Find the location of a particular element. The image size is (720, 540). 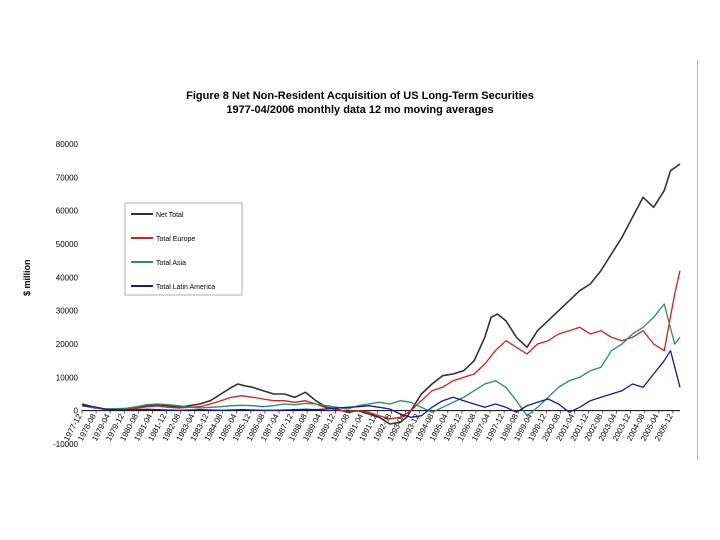

legend-box is located at coordinates (183, 249).